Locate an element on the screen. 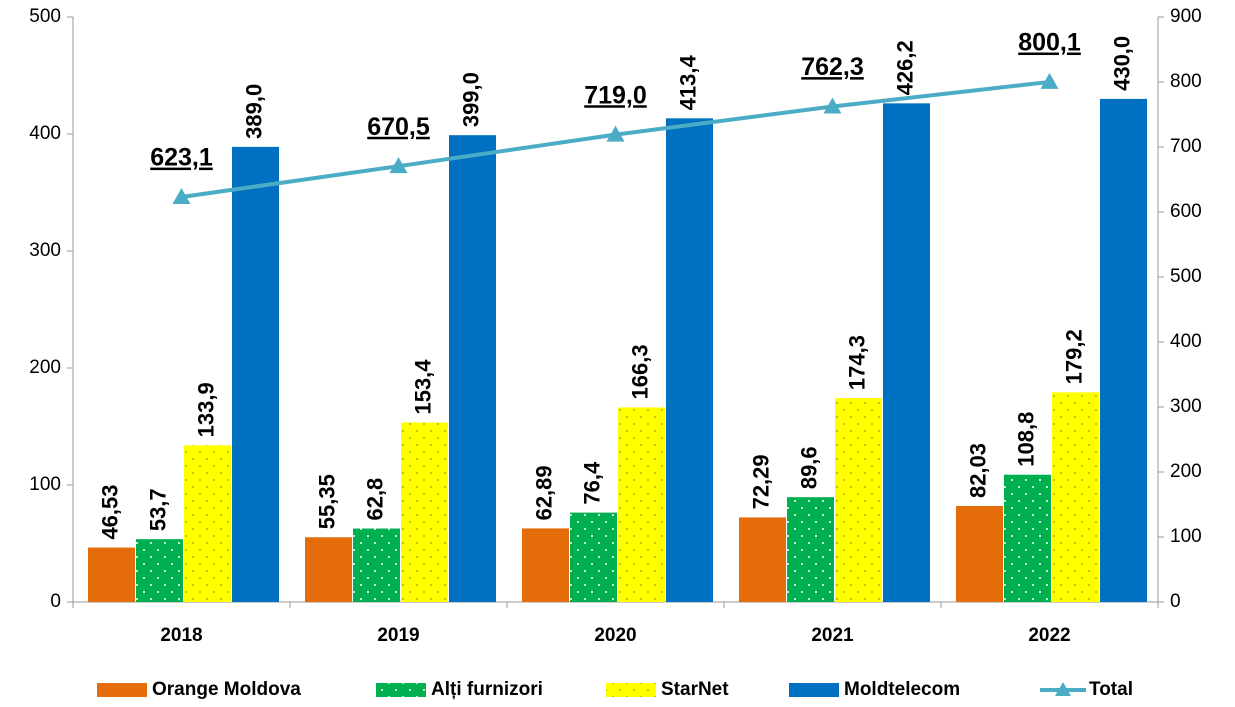 This screenshot has width=1235, height=707. value-label: 430,0 is located at coordinates (1121, 63).